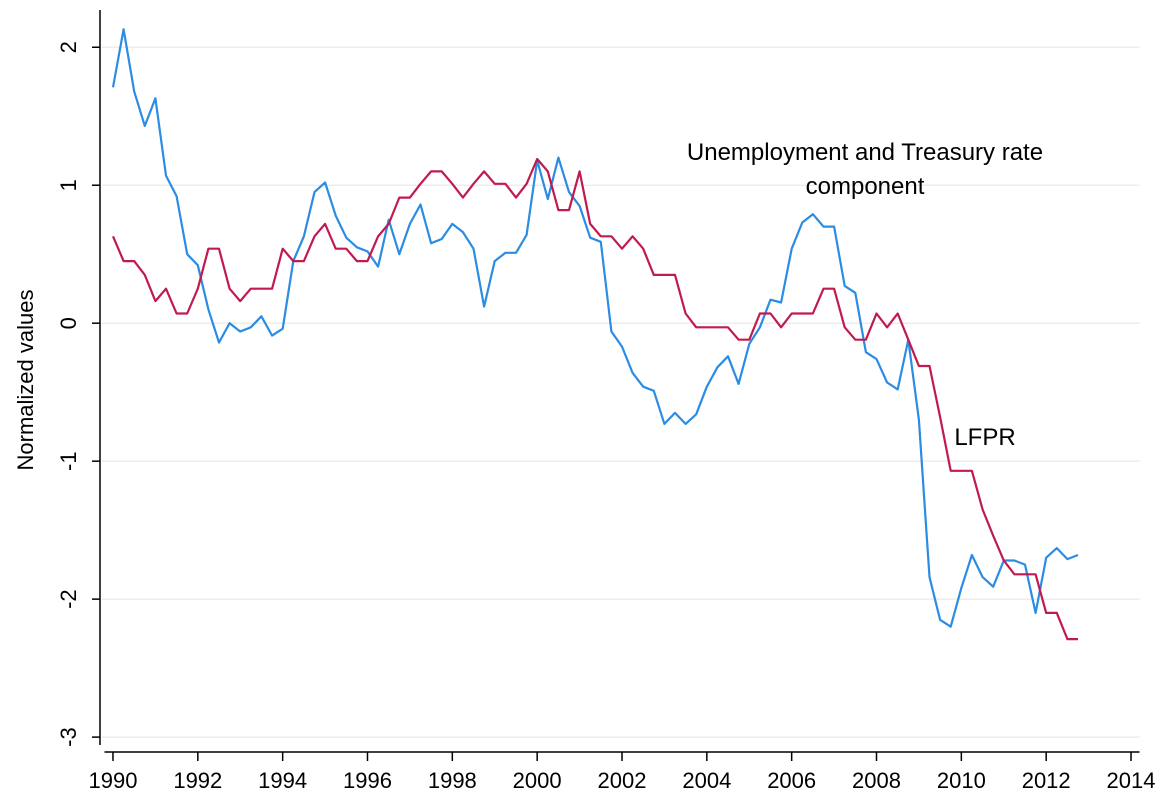 This screenshot has width=1169, height=809. I want to click on y-tick-label: 1, so click(68, 185).